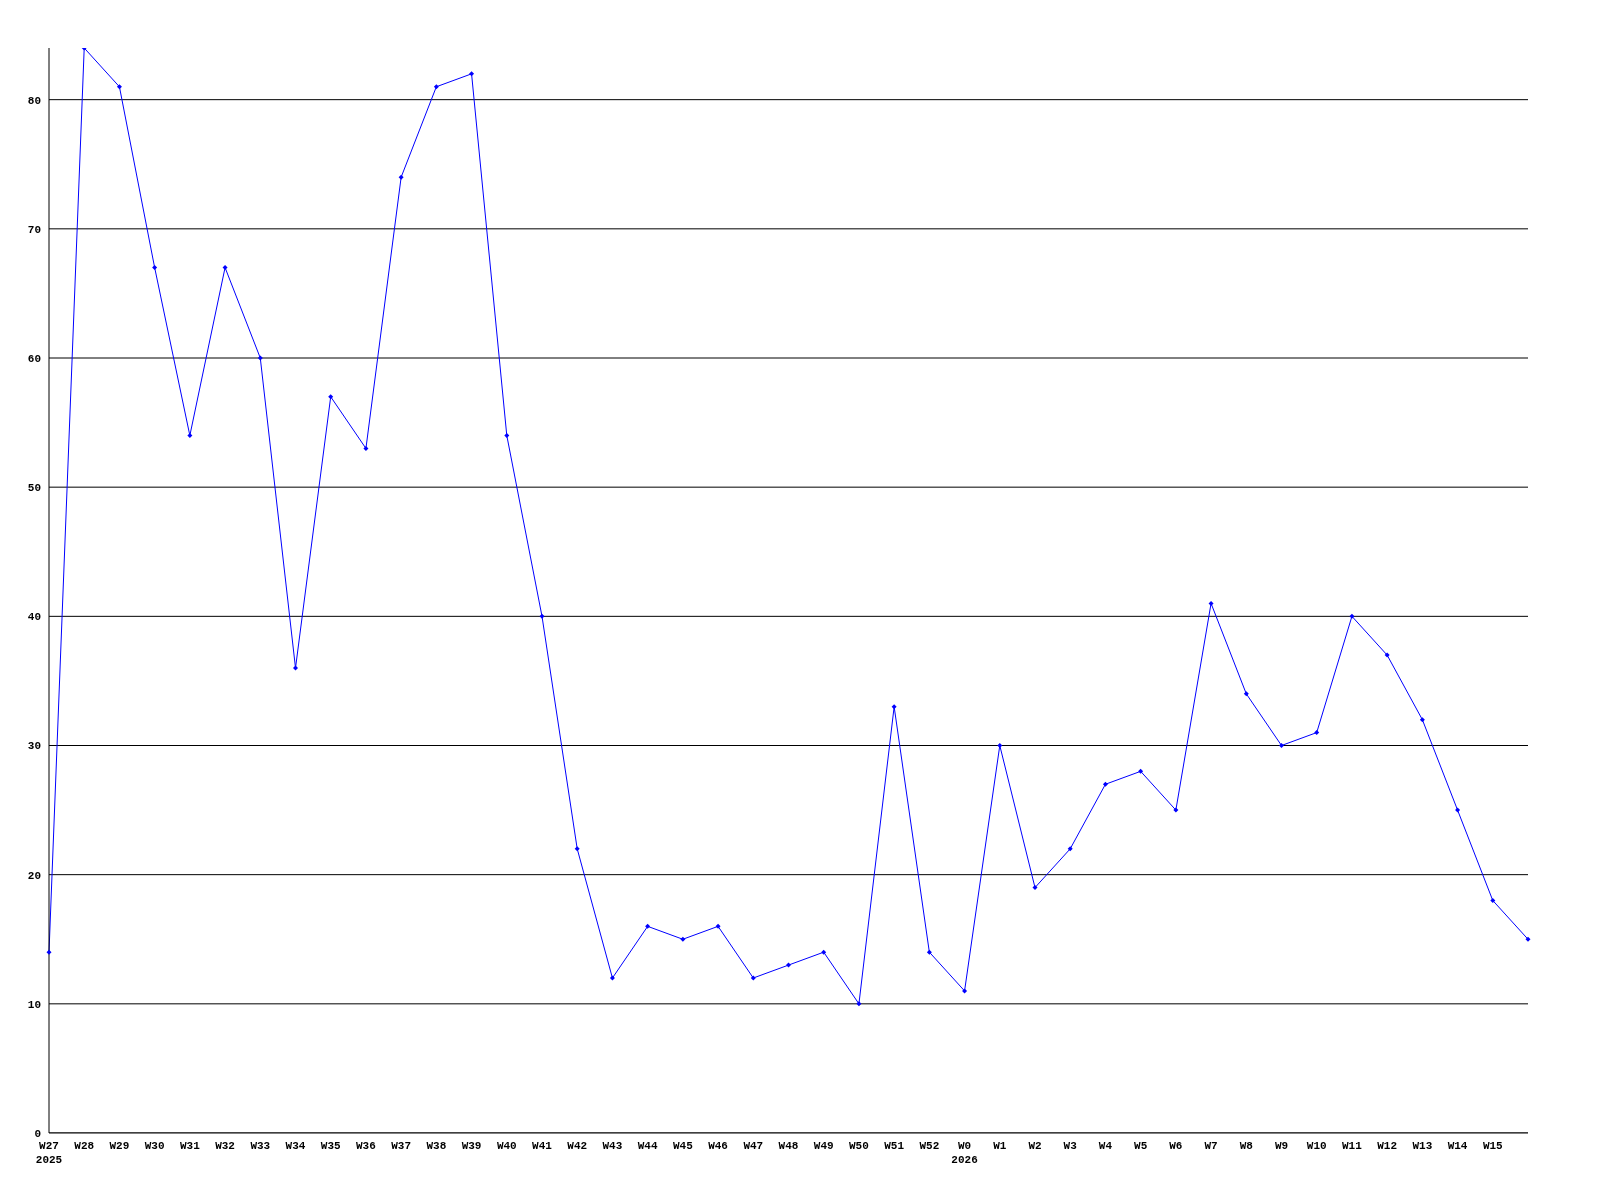  What do you see at coordinates (1141, 1146) in the screenshot?
I see `x-tick-label: W5` at bounding box center [1141, 1146].